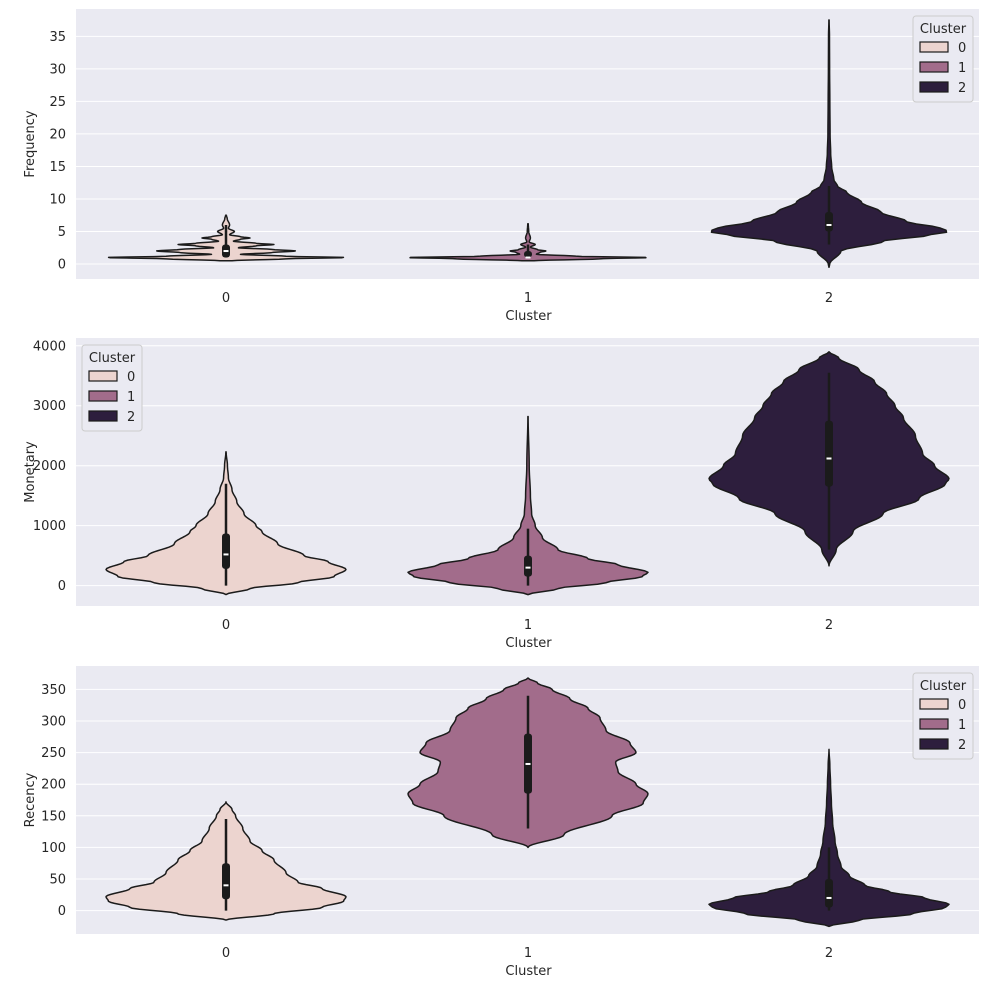 The height and width of the screenshot is (989, 989). I want to click on y-axis-label: Recency, so click(30, 799).